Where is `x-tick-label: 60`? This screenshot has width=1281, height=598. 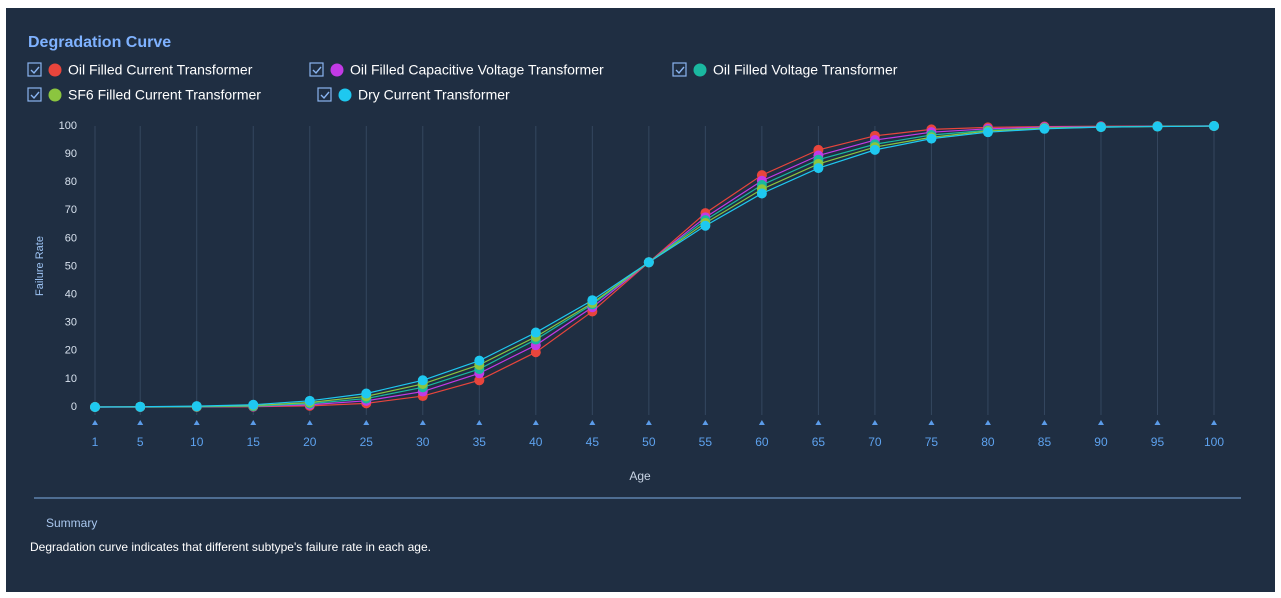
x-tick-label: 60 is located at coordinates (762, 442).